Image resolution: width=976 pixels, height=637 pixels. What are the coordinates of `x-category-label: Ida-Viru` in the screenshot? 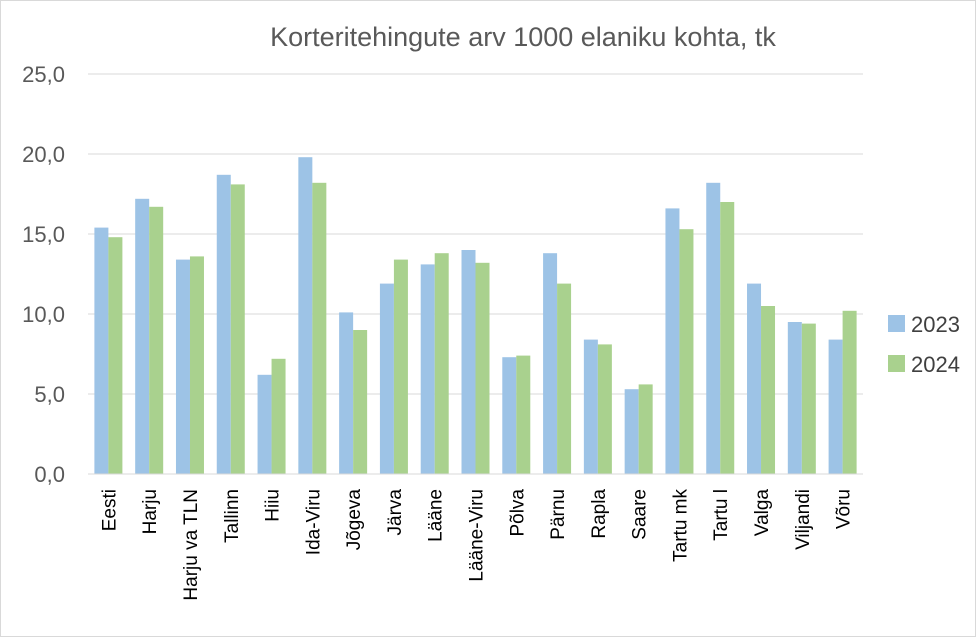 It's located at (313, 522).